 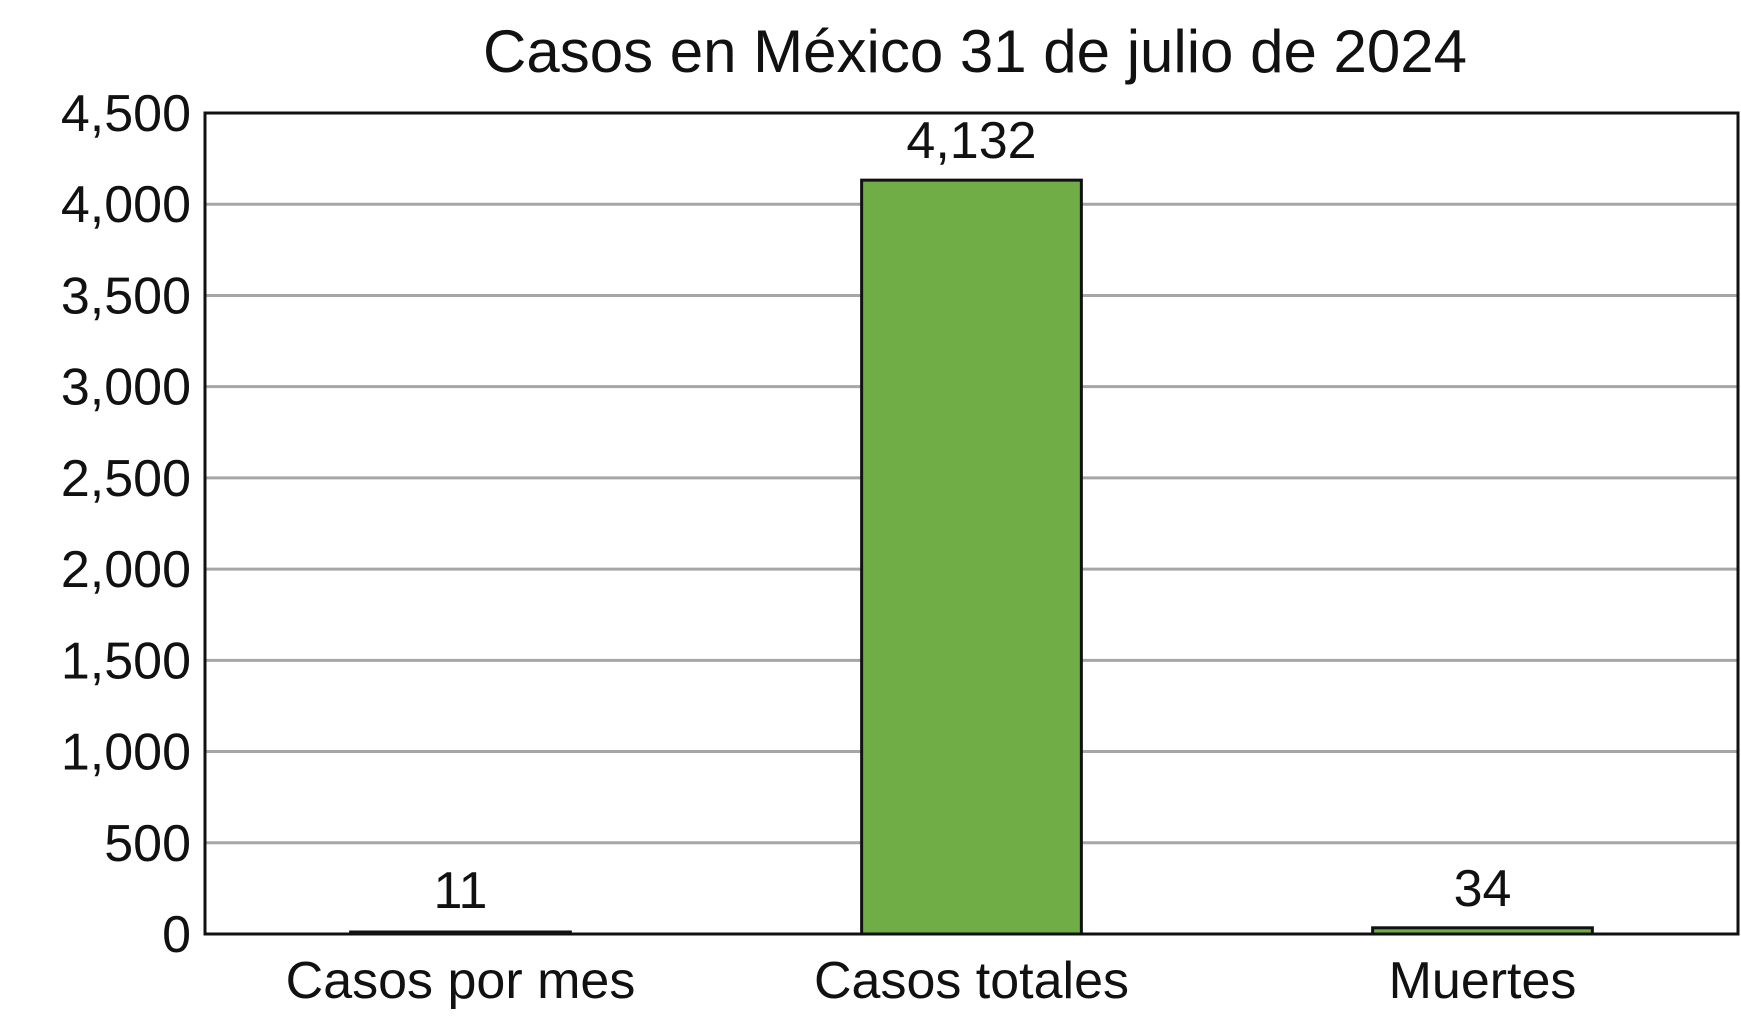 I want to click on y-tick-label: 0, so click(x=176, y=935).